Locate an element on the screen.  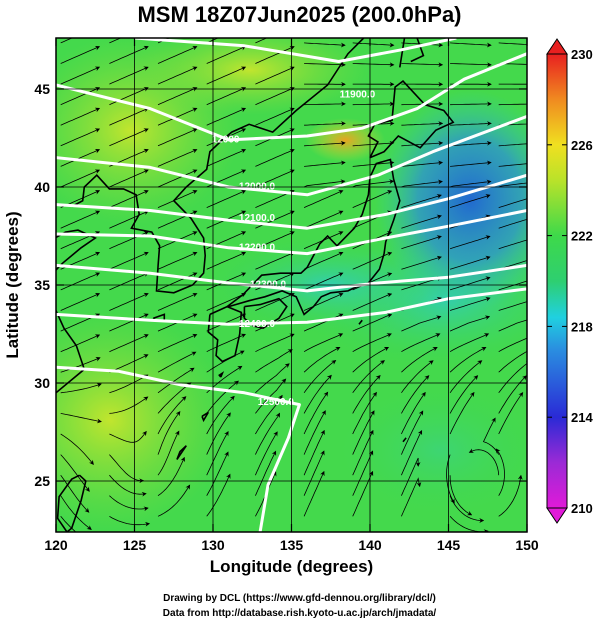
x-tick-label-120: 120 is located at coordinates (56, 545).